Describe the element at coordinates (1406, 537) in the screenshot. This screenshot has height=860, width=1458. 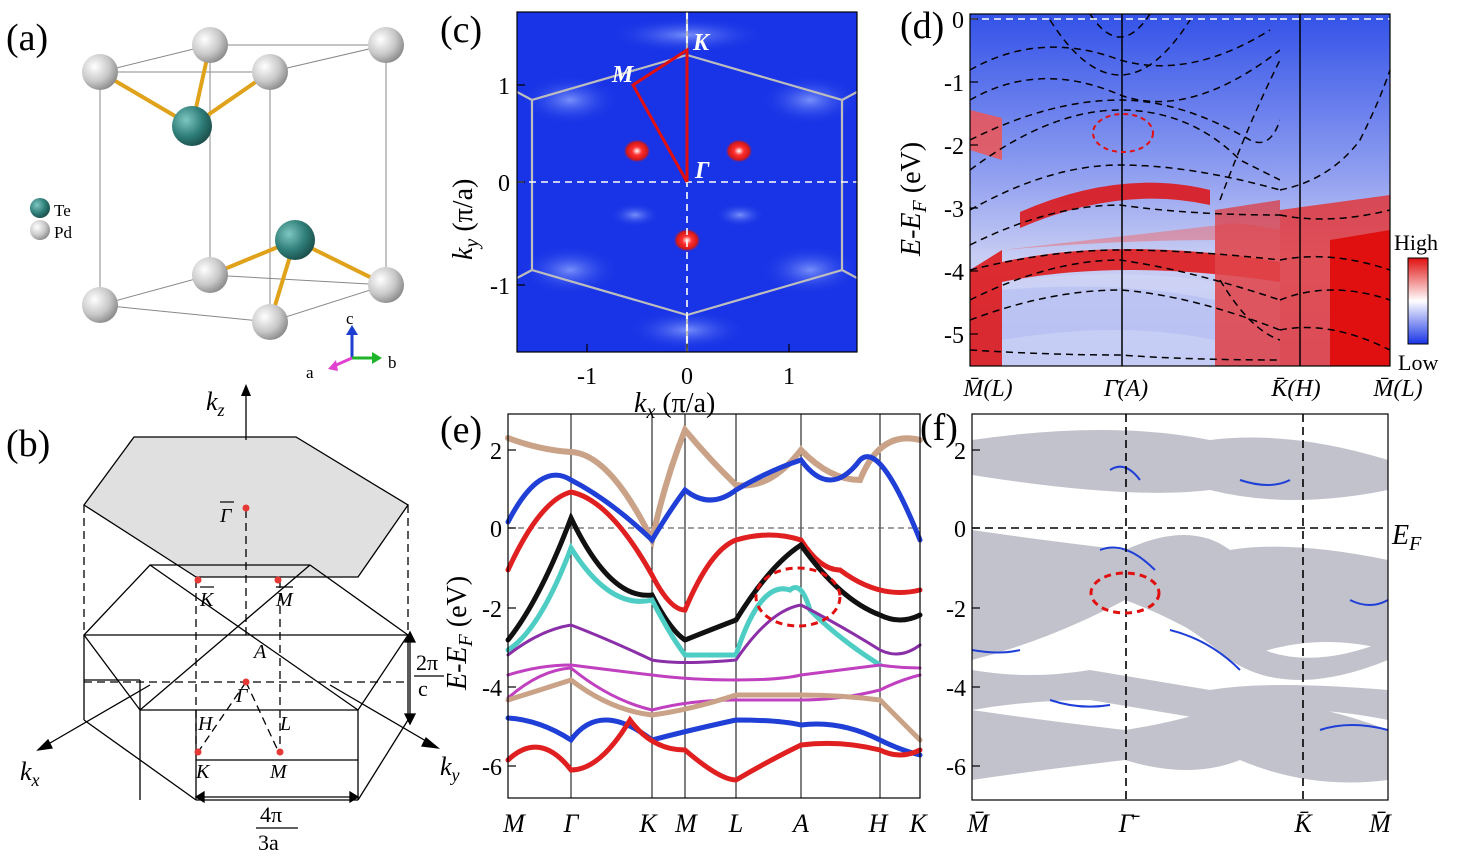
I see `ef-label: EF` at that location.